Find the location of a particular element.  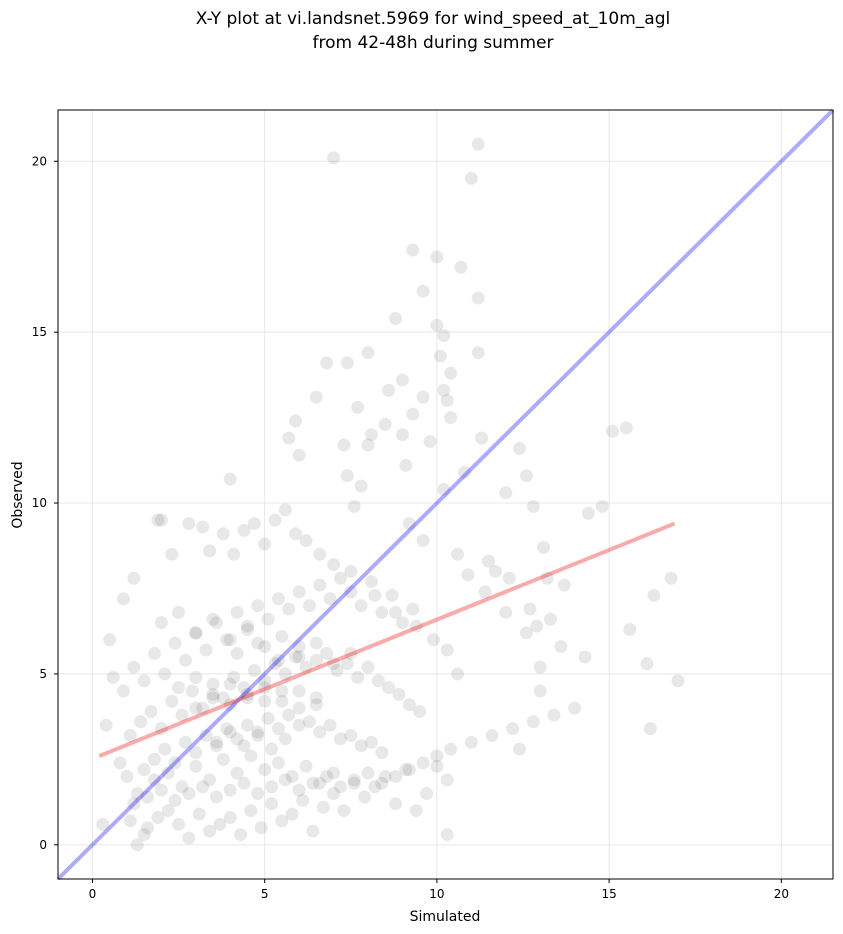

y-axis-label: Observed is located at coordinates (18, 494).